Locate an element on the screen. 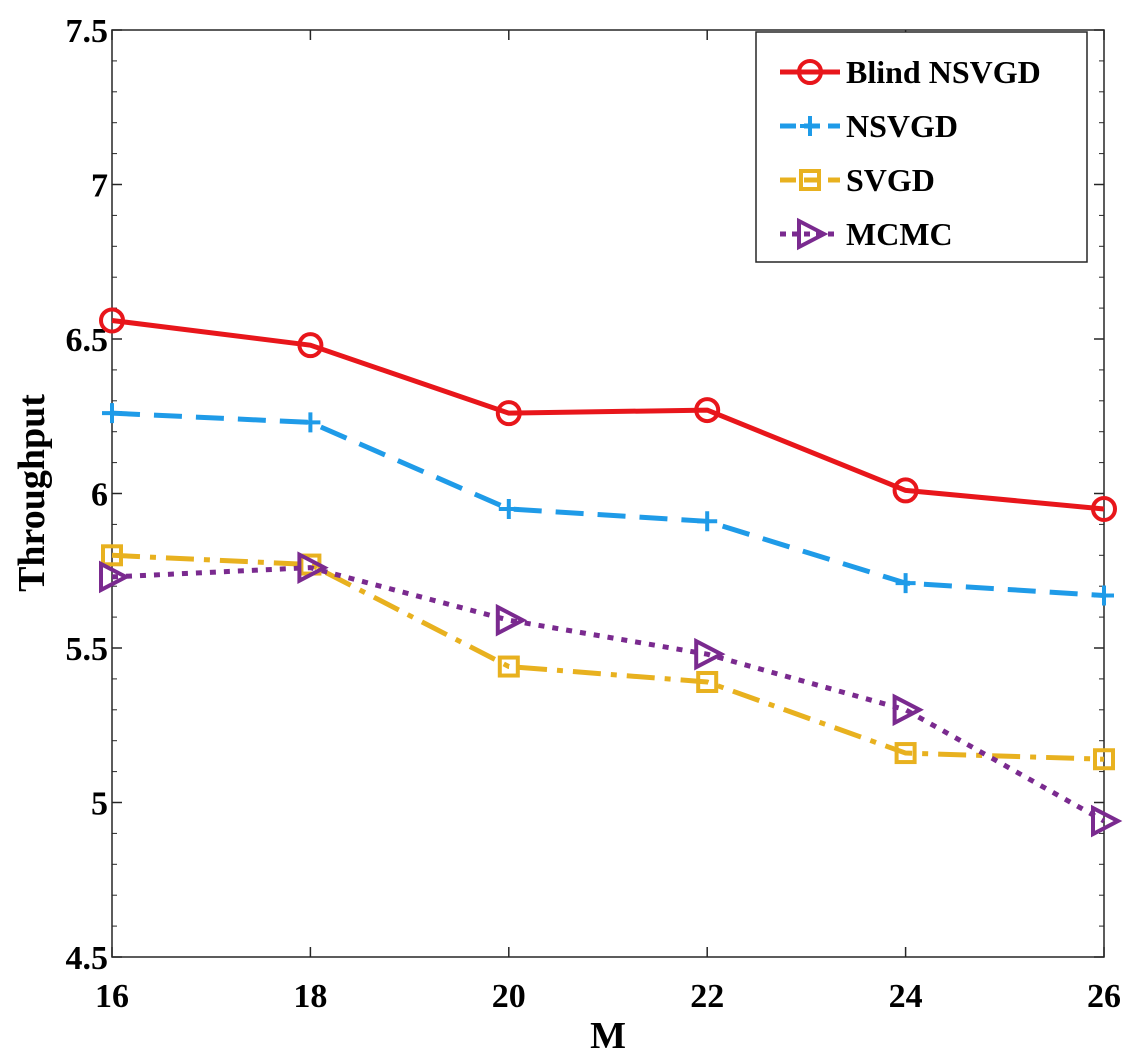 The image size is (1136, 1060). legend-label-blind-nsvgd: Blind NSVGD is located at coordinates (943, 72).